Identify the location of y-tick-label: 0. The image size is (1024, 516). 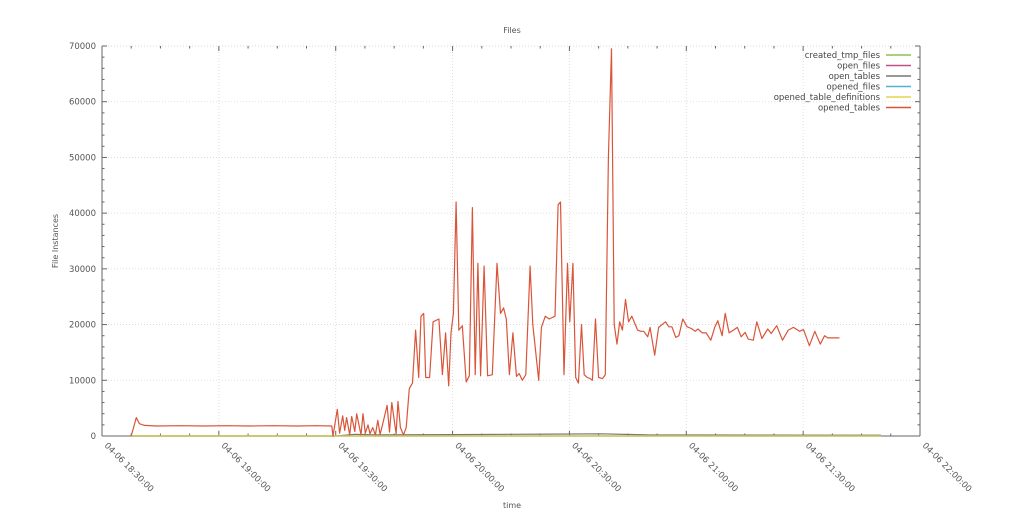
(93, 437).